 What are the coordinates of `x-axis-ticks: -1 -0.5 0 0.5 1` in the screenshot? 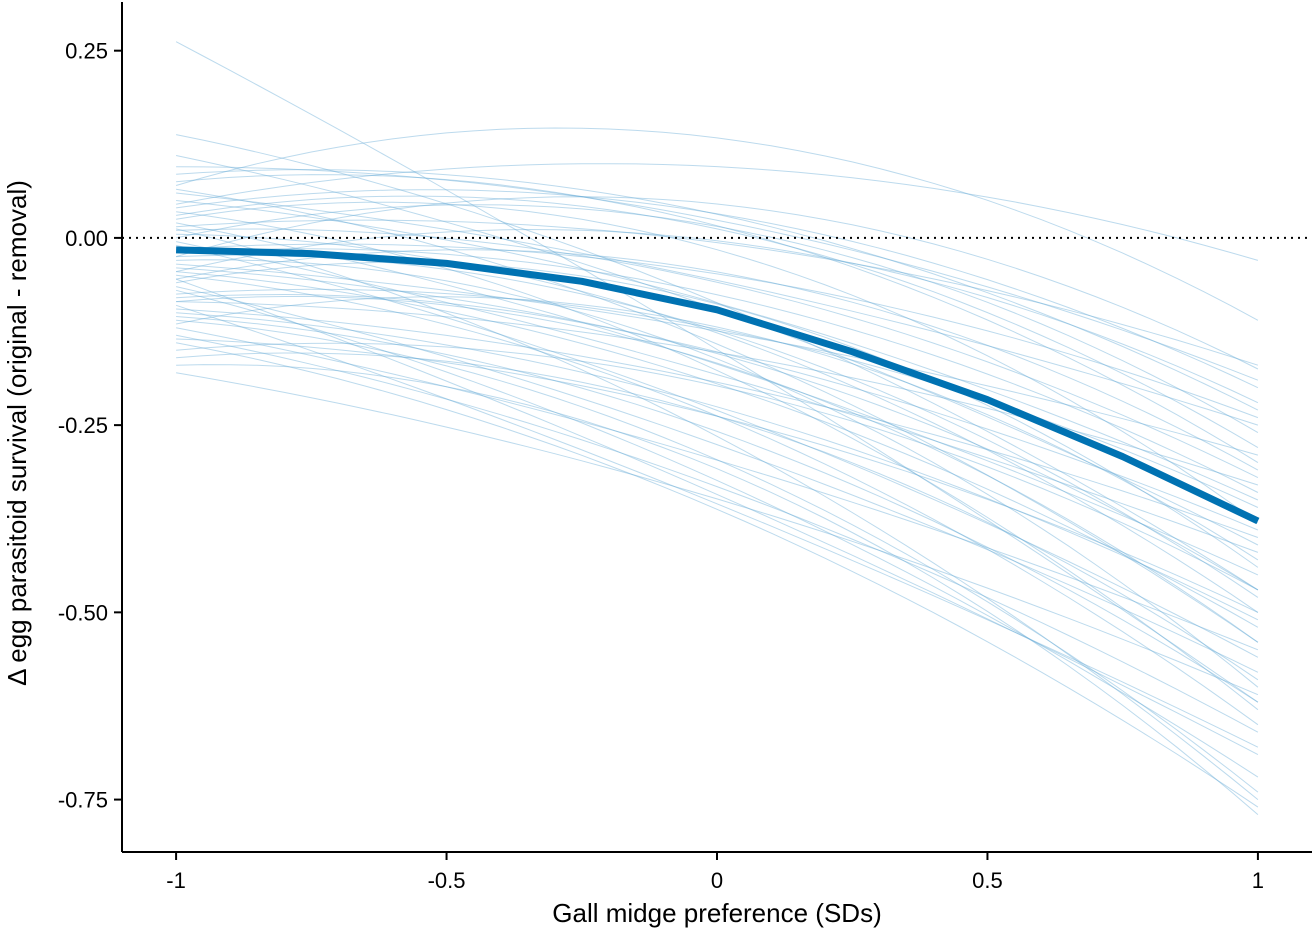 It's located at (715, 872).